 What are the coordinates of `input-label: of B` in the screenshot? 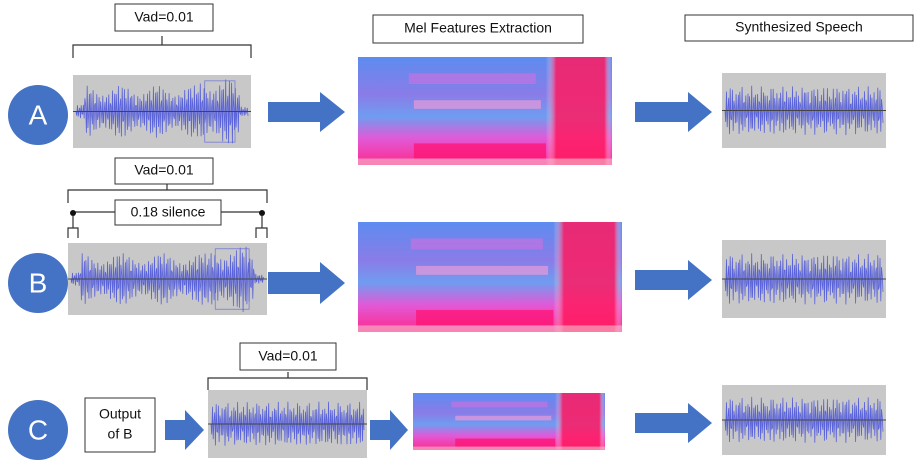 It's located at (120, 434).